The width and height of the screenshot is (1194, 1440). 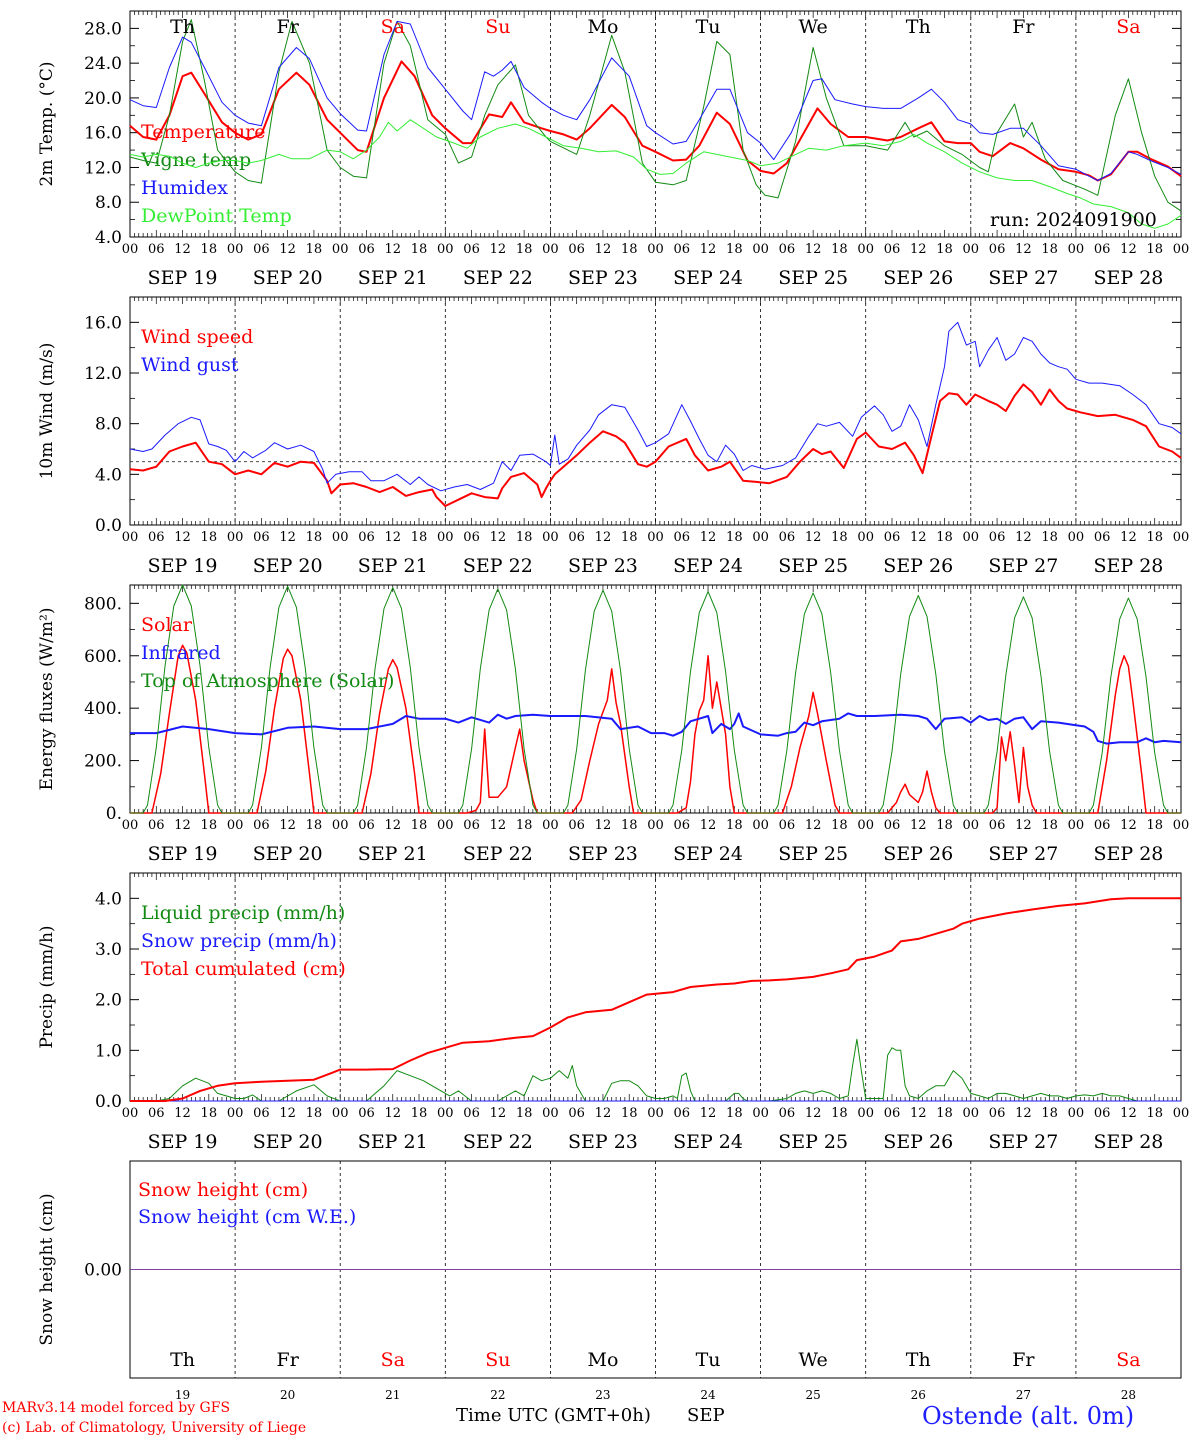 I want to click on y-tick-label: 12.0, so click(x=103, y=374).